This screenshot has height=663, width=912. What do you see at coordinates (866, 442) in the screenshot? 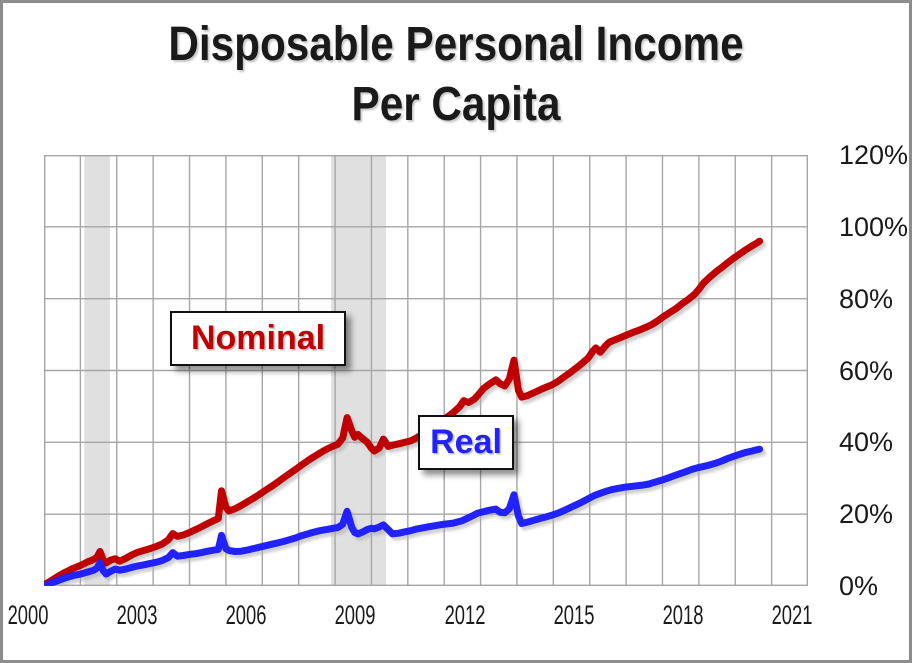
I see `y-tick-label: 40%` at bounding box center [866, 442].